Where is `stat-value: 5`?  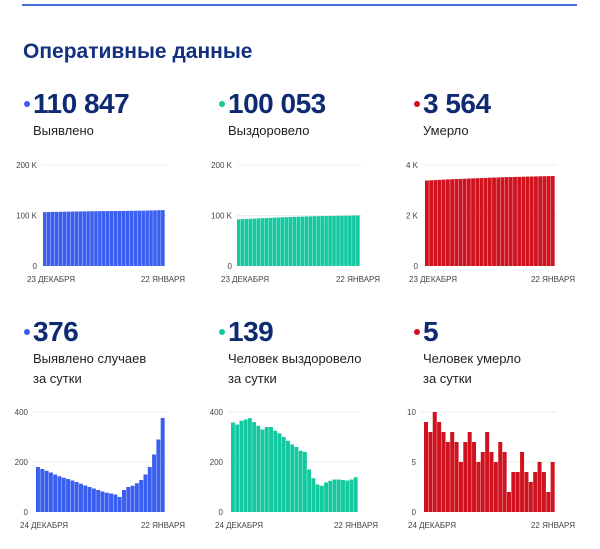
stat-value: 5 is located at coordinates (431, 331).